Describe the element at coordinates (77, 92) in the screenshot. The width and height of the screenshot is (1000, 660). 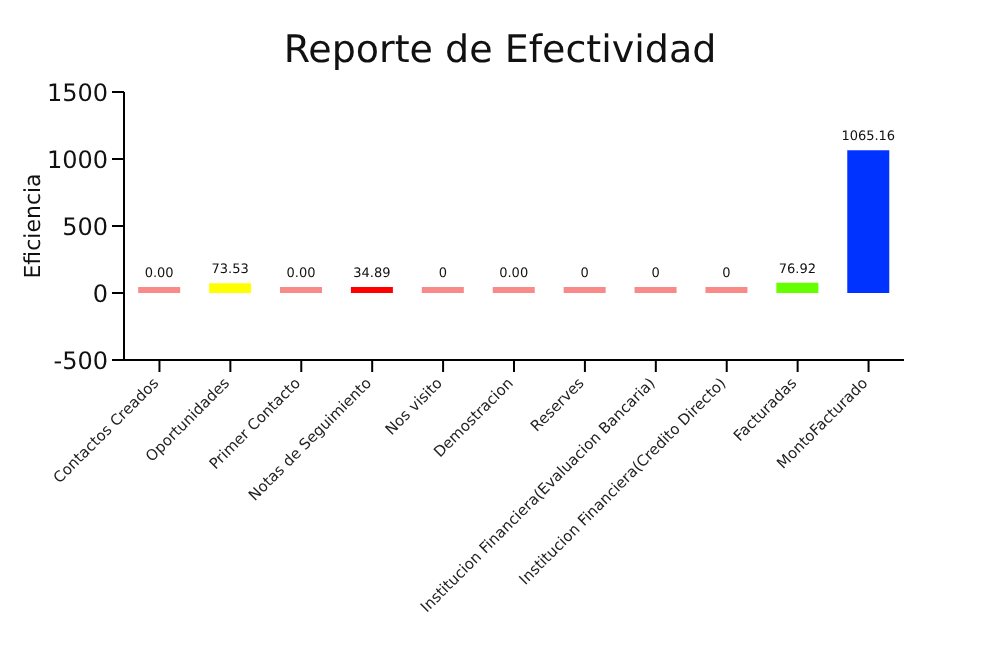
I see `y-tick-label: 1500` at that location.